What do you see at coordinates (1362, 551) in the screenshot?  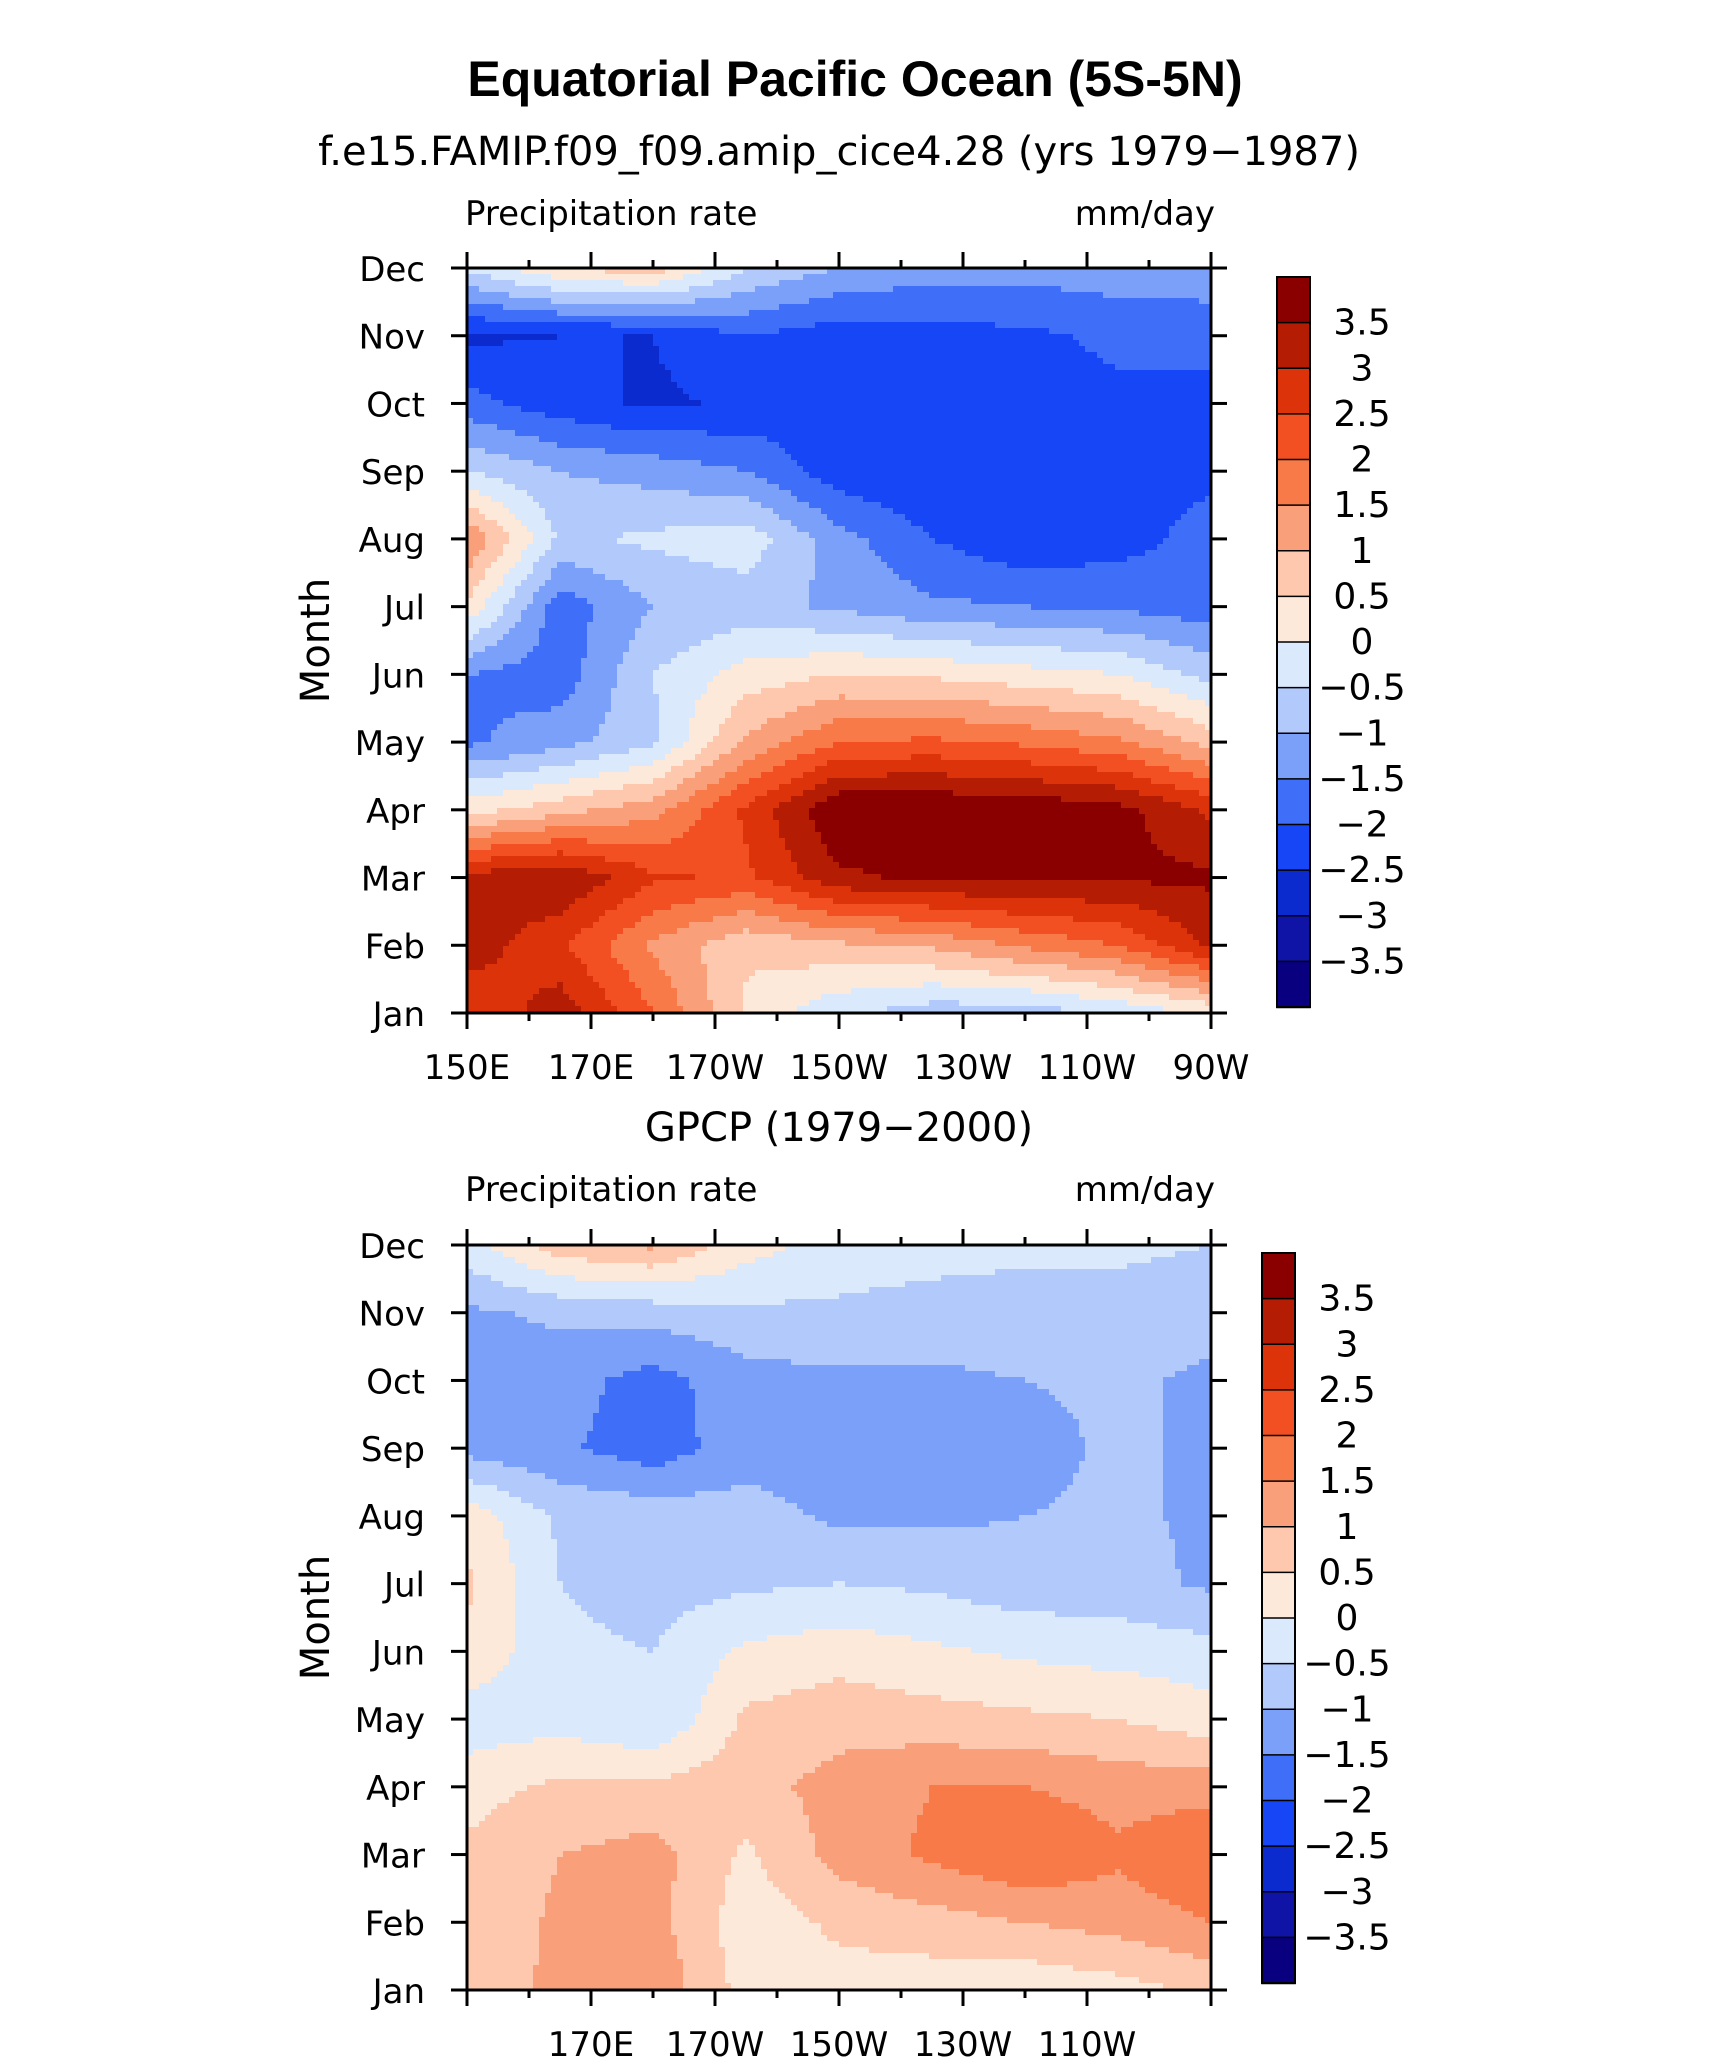 I see `colorbar-label: 1` at bounding box center [1362, 551].